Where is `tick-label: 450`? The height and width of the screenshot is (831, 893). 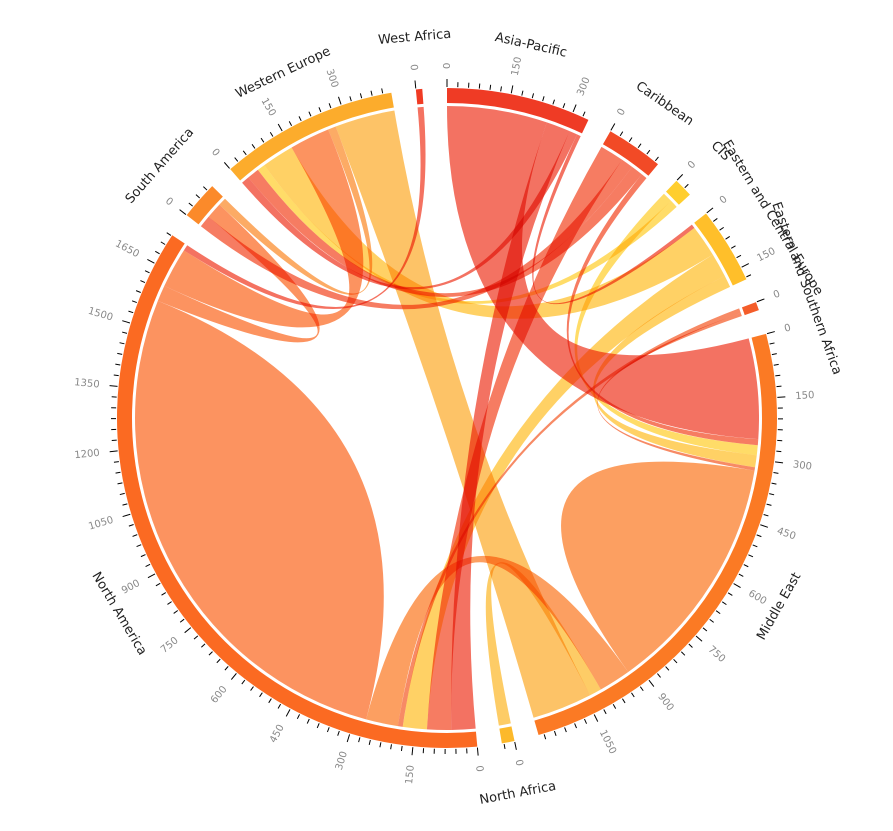 tick-label: 450 is located at coordinates (786, 534).